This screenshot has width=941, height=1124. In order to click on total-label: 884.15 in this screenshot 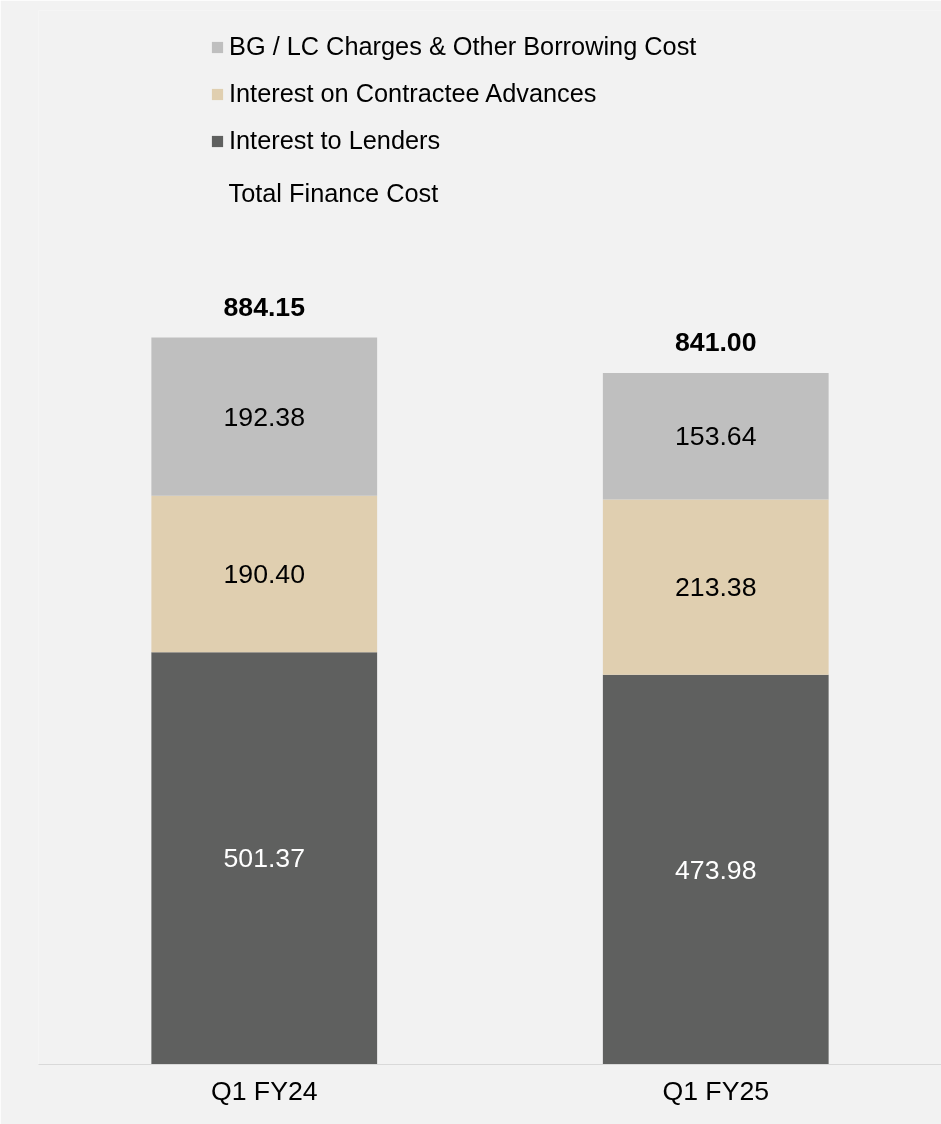, I will do `click(264, 306)`.